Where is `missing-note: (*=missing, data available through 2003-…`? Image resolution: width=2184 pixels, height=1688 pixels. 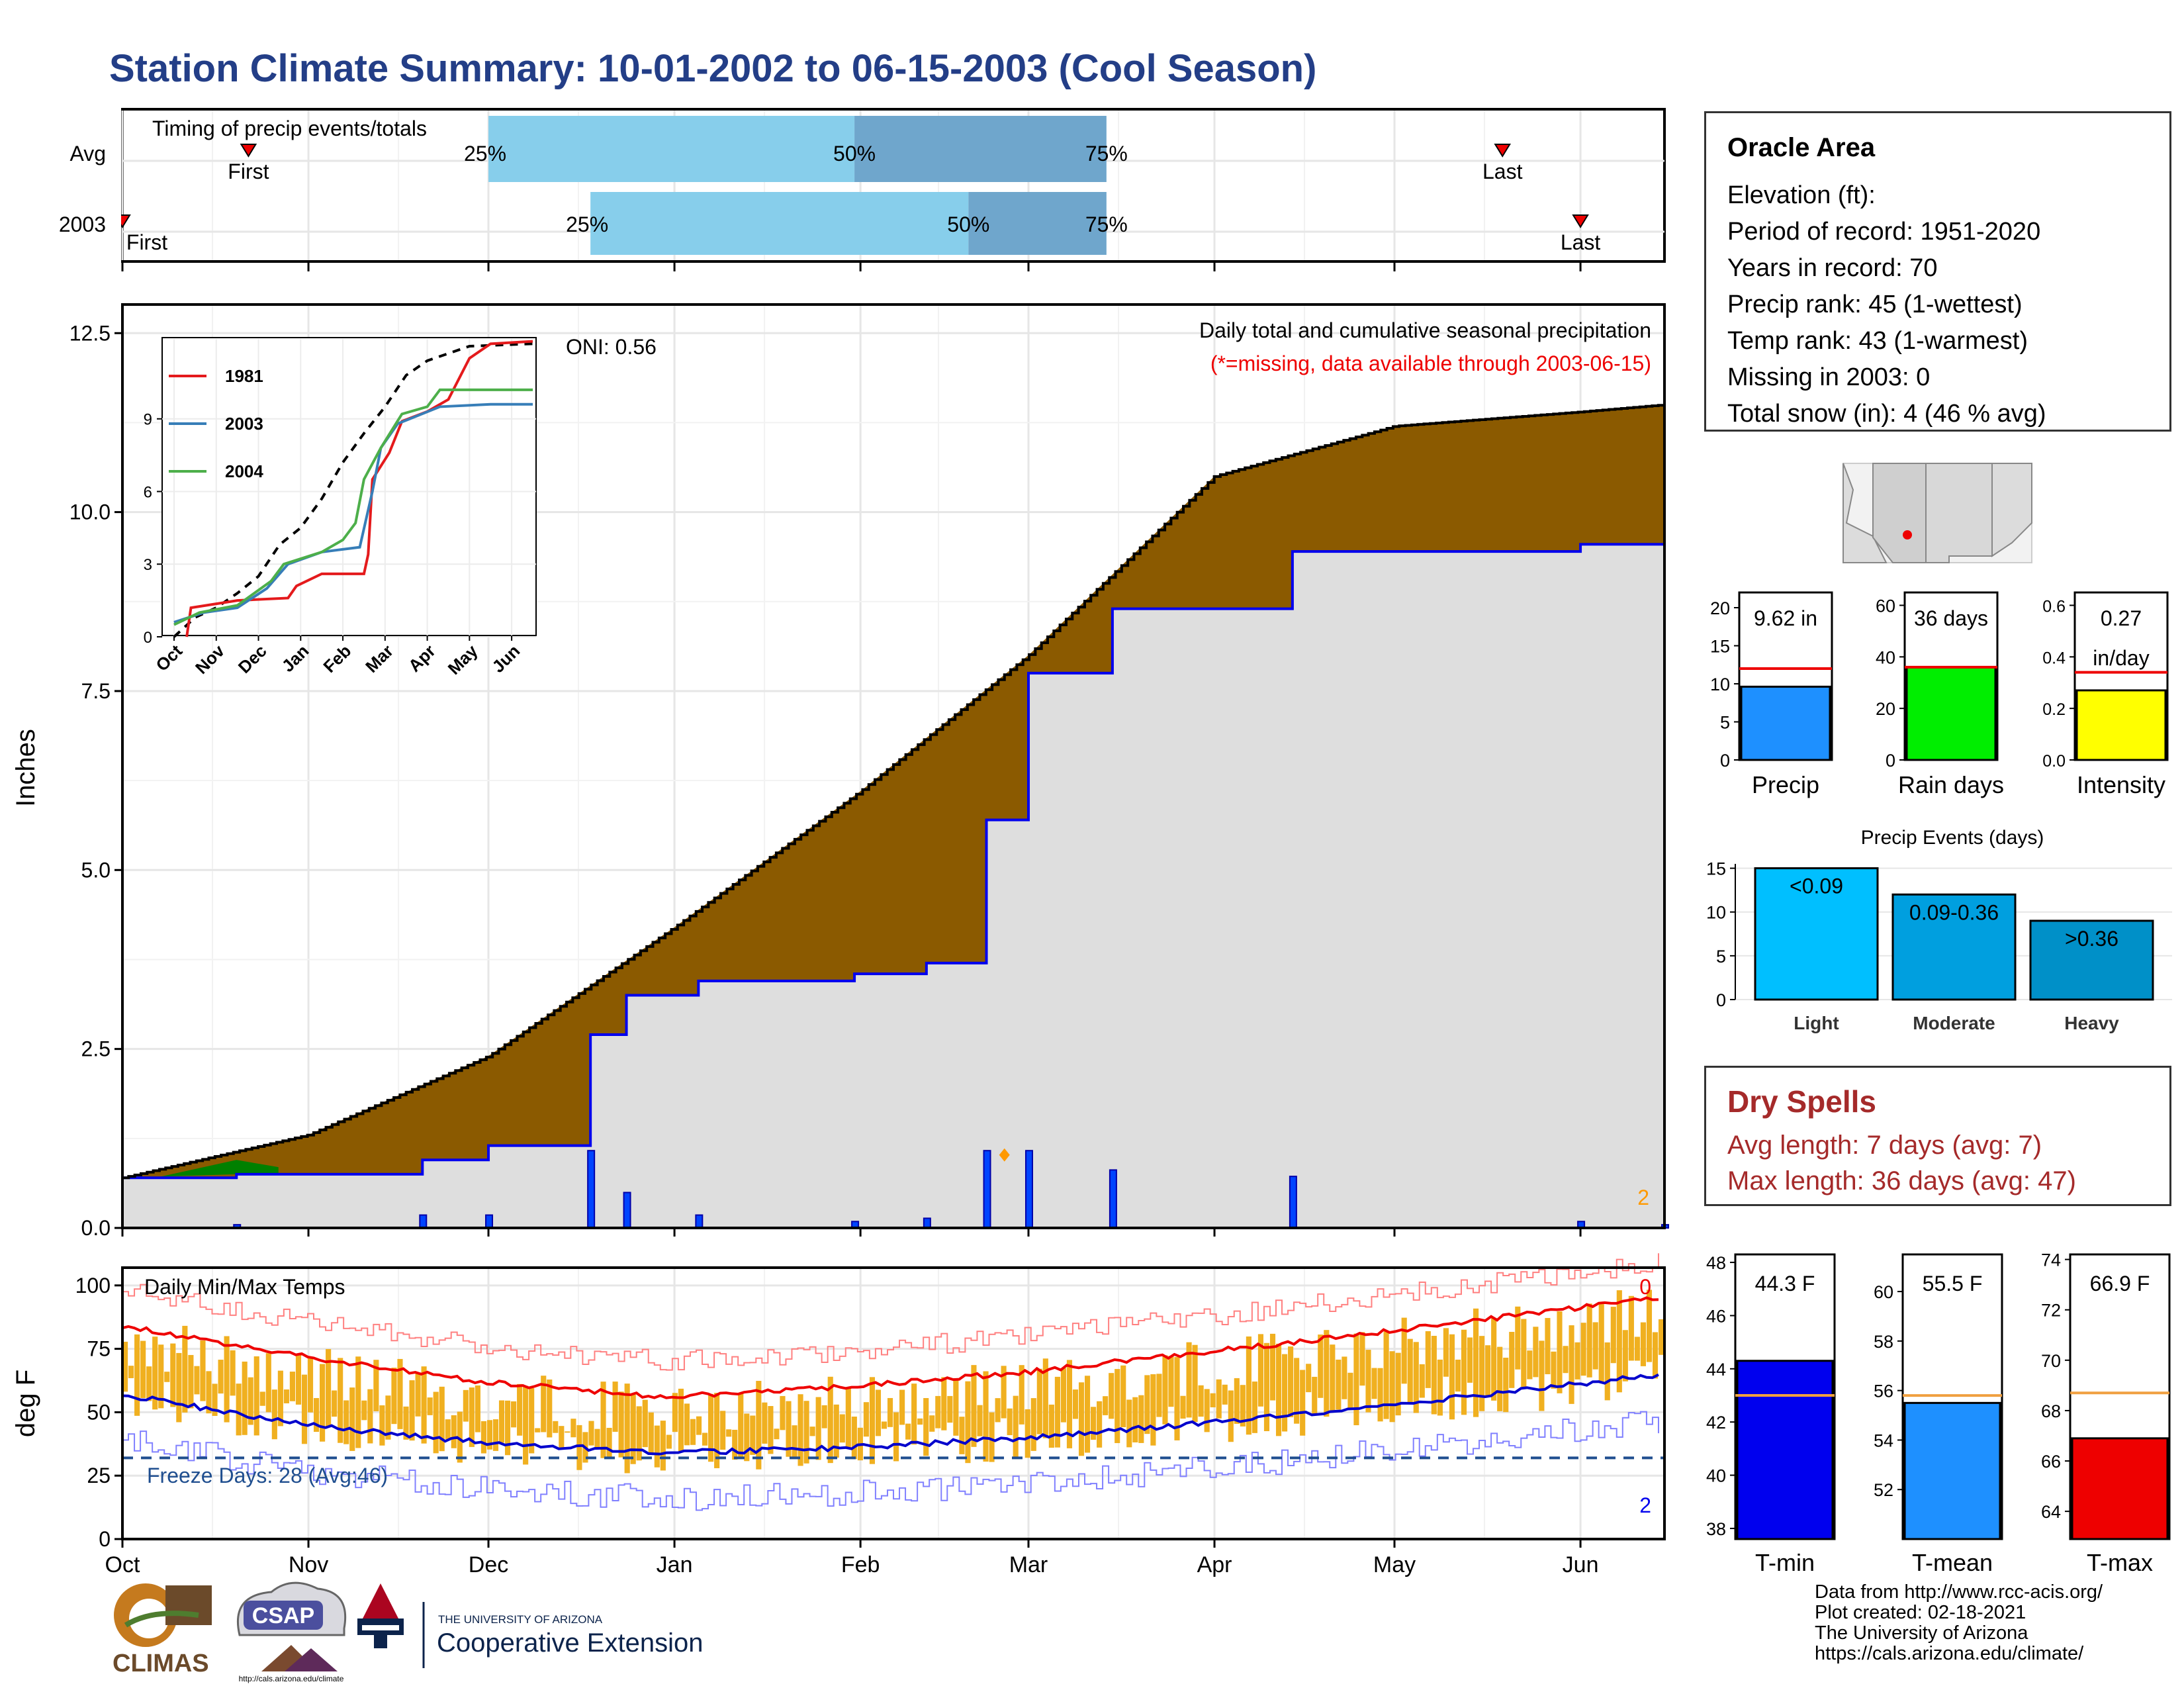
missing-note: (*=missing, data available through 2003-… is located at coordinates (1430, 363).